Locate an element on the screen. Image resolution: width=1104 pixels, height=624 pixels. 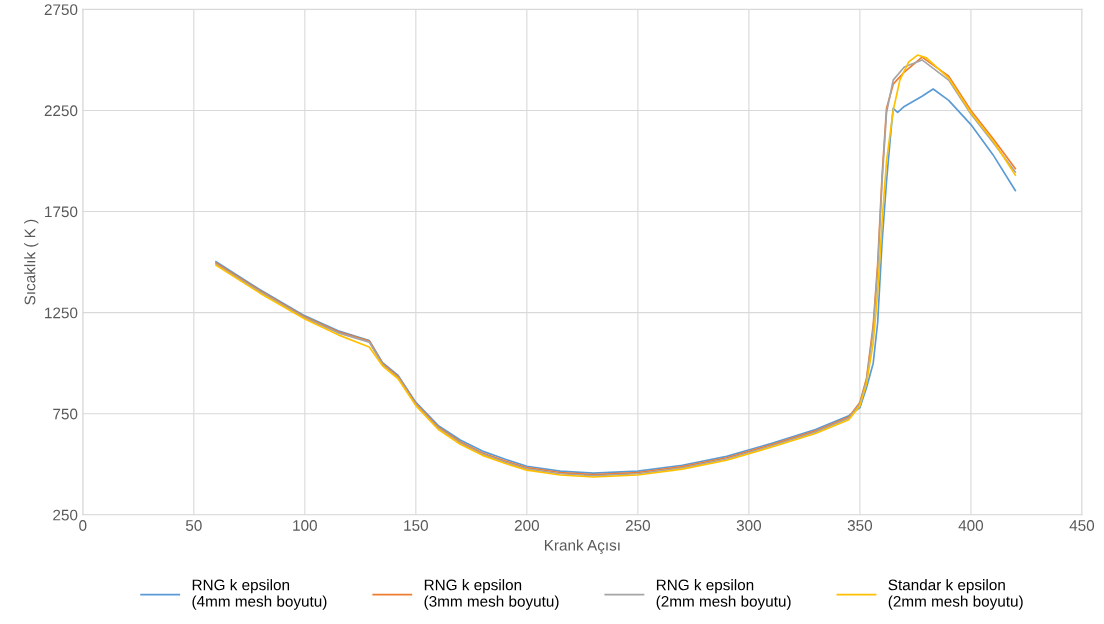
legend-label: RNG k epsilon (4mm mesh boyutu) is located at coordinates (259, 594).